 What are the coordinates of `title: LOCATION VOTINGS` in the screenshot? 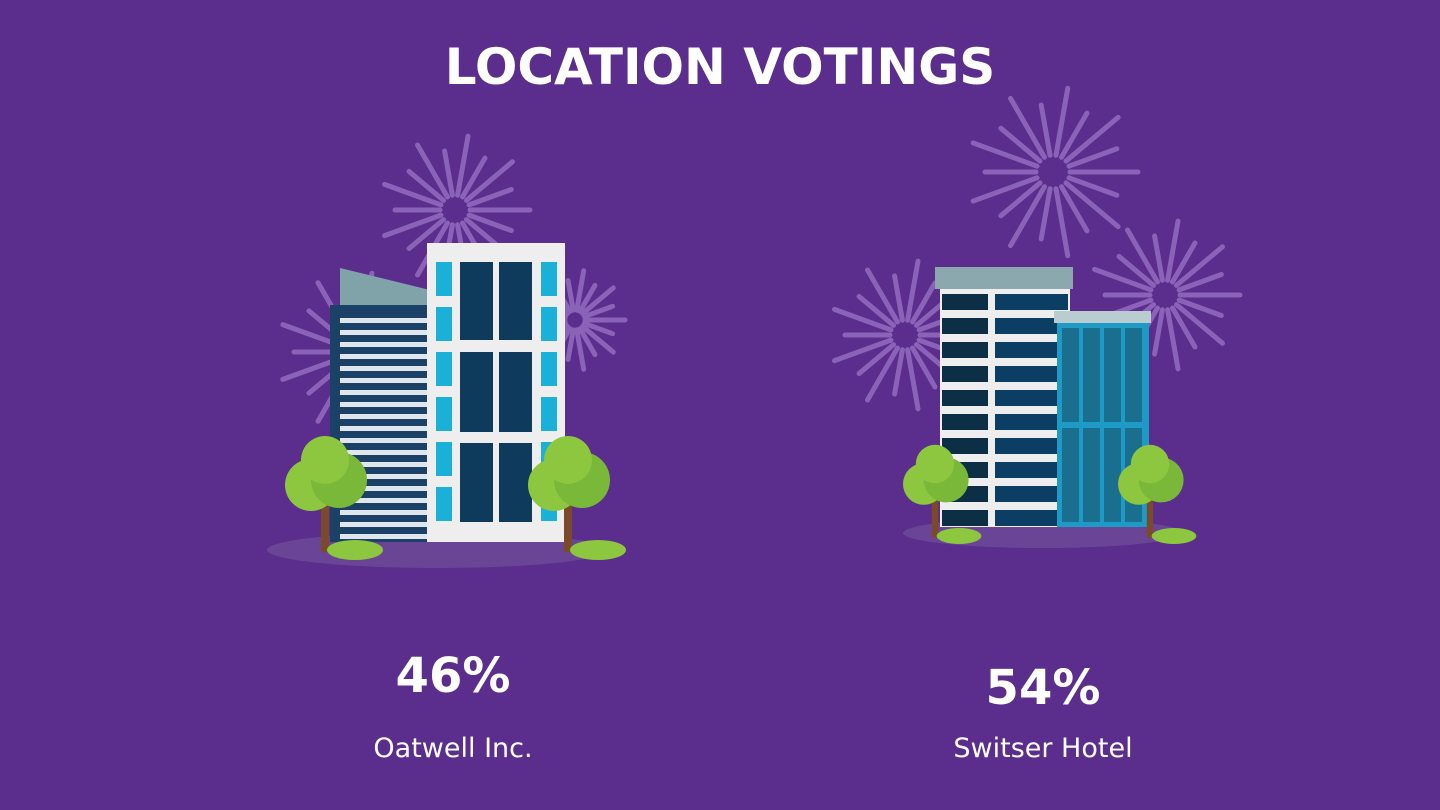 It's located at (720, 67).